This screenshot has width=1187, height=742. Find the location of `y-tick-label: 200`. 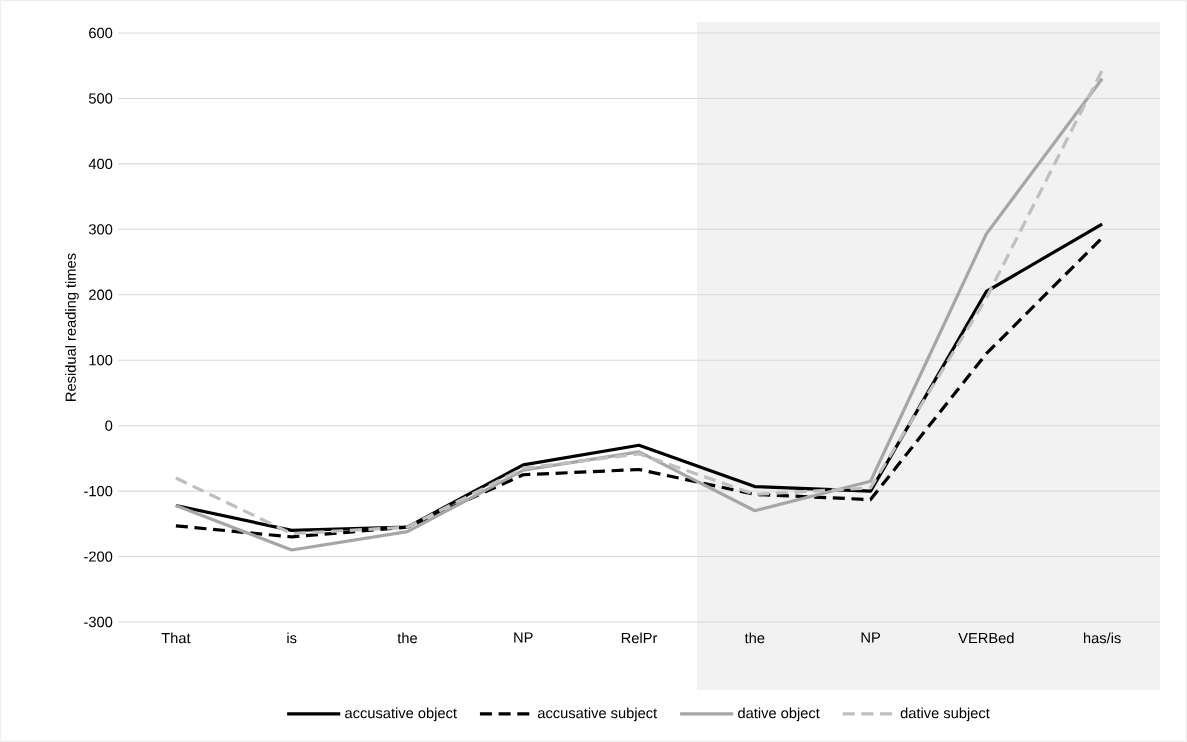

y-tick-label: 200 is located at coordinates (101, 294).